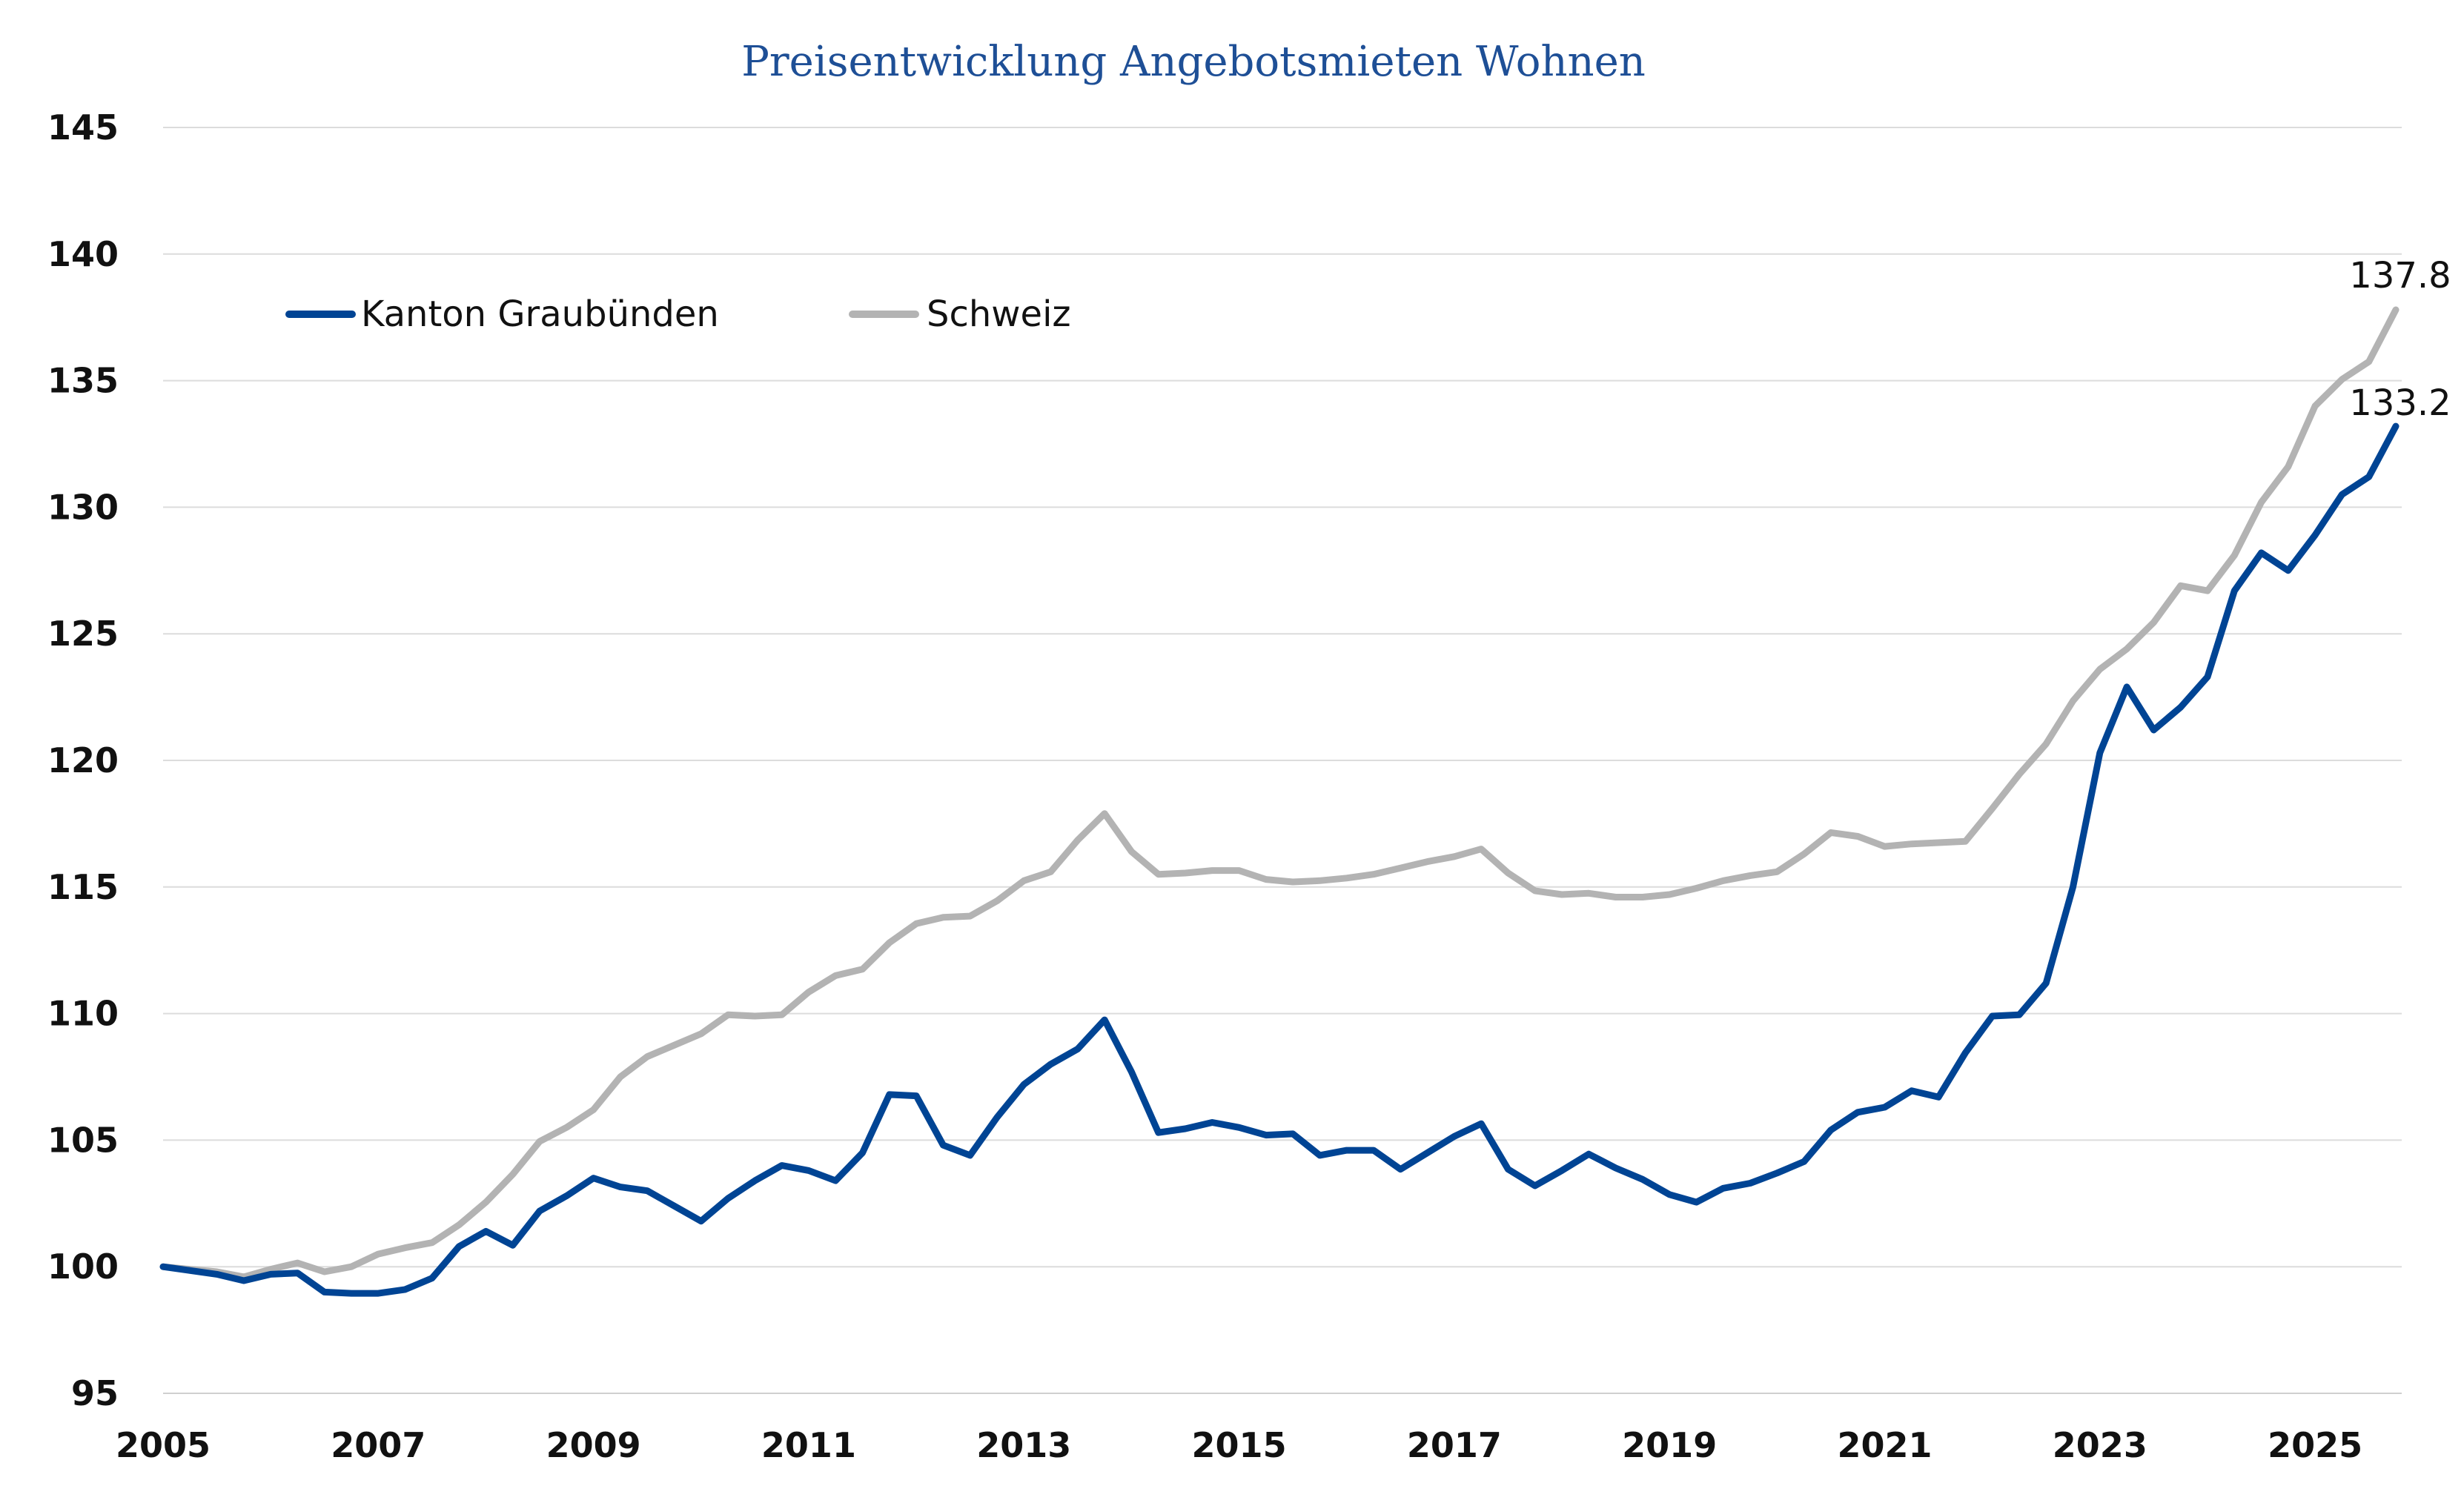 Image resolution: width=2464 pixels, height=1503 pixels. Describe the element at coordinates (83, 887) in the screenshot. I see `y-tick-label-115: 115` at that location.